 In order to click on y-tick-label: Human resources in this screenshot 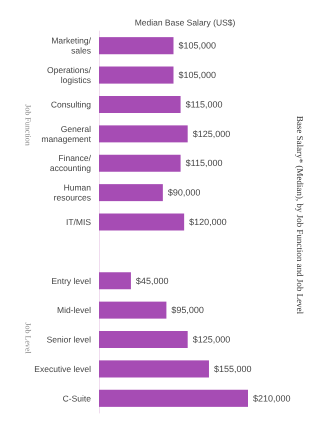, I will do `click(73, 192)`.